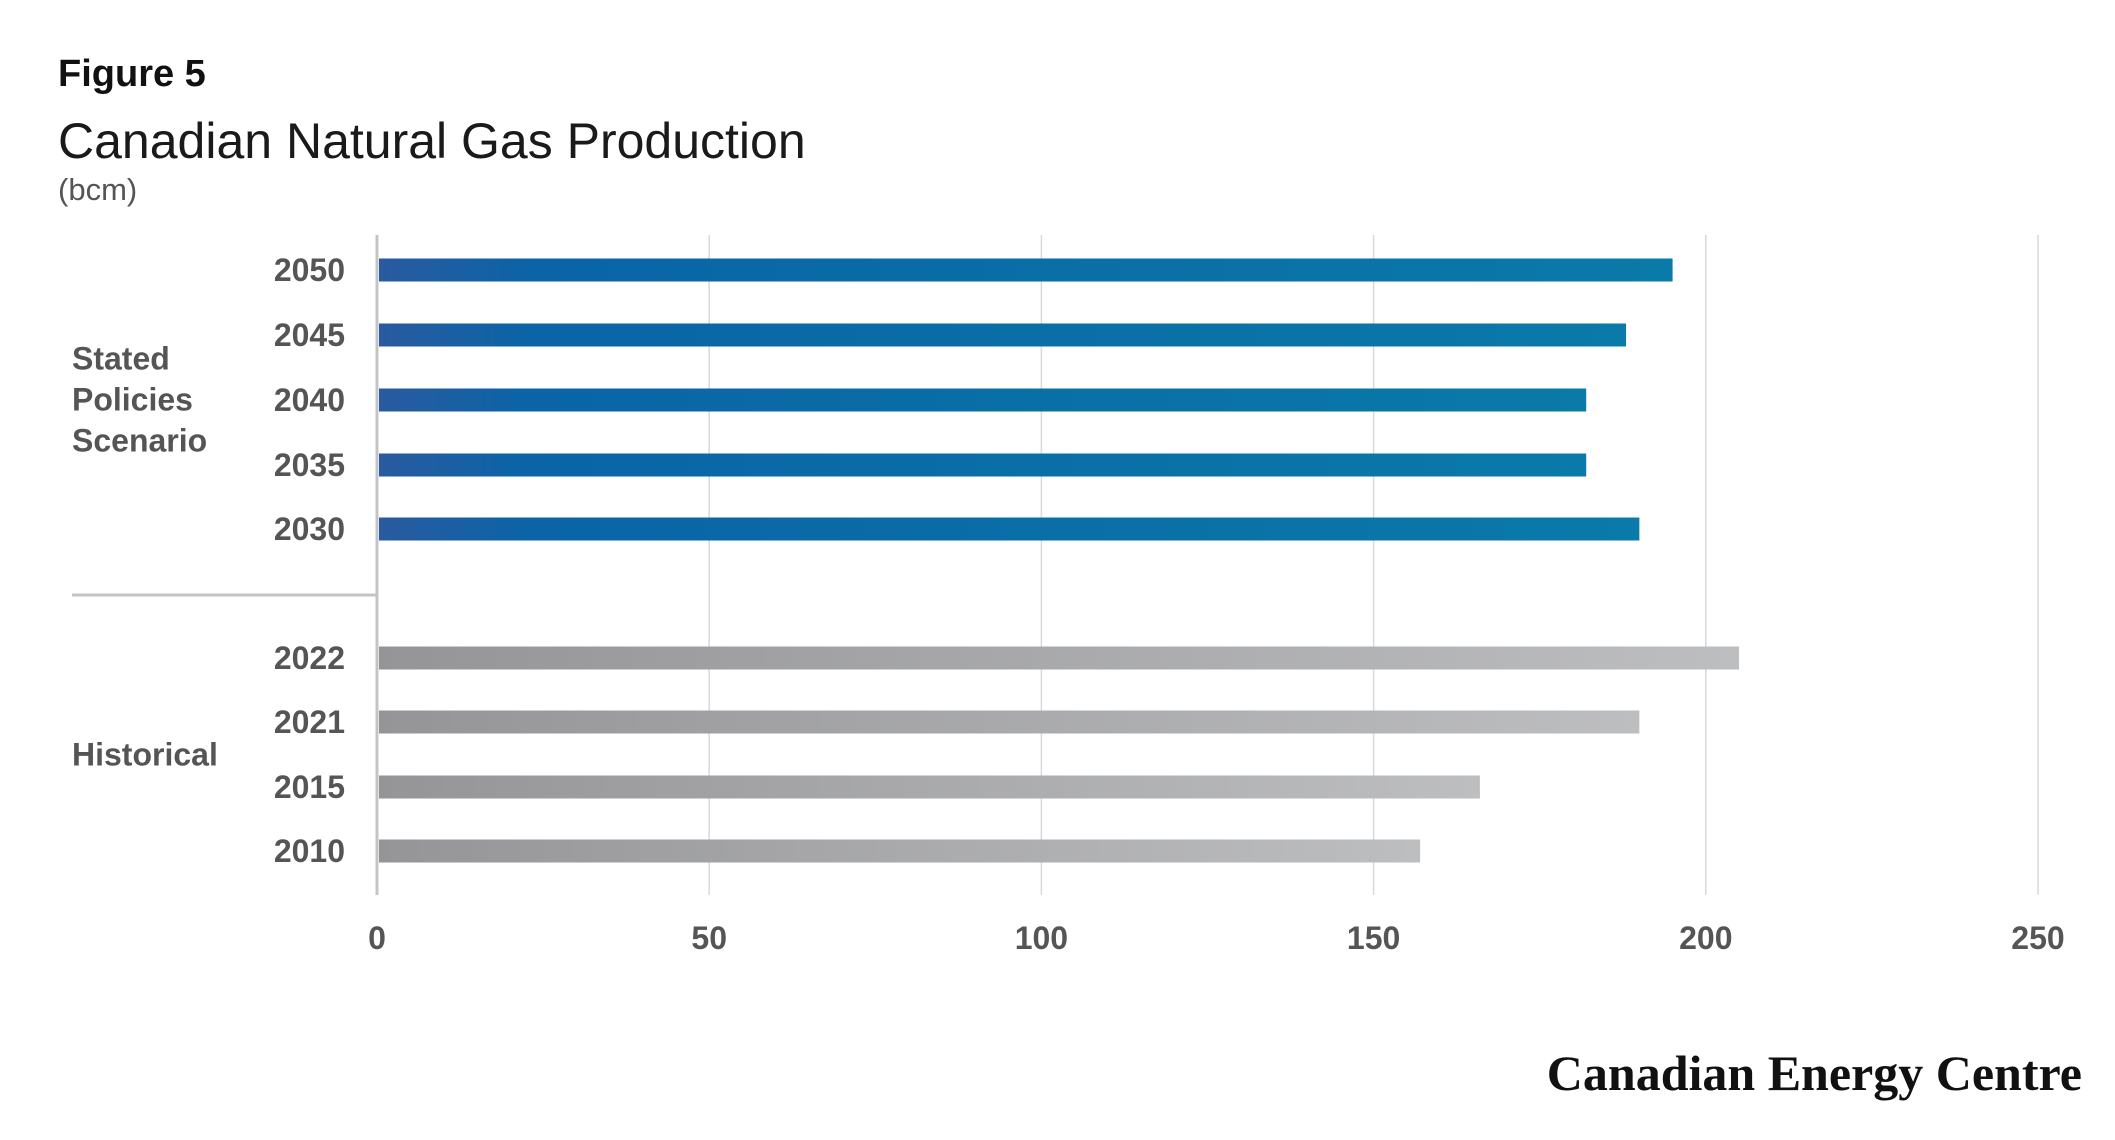  What do you see at coordinates (1216, 938) in the screenshot?
I see `x-axis-tick-labels: 0 50 100 150 200 250` at bounding box center [1216, 938].